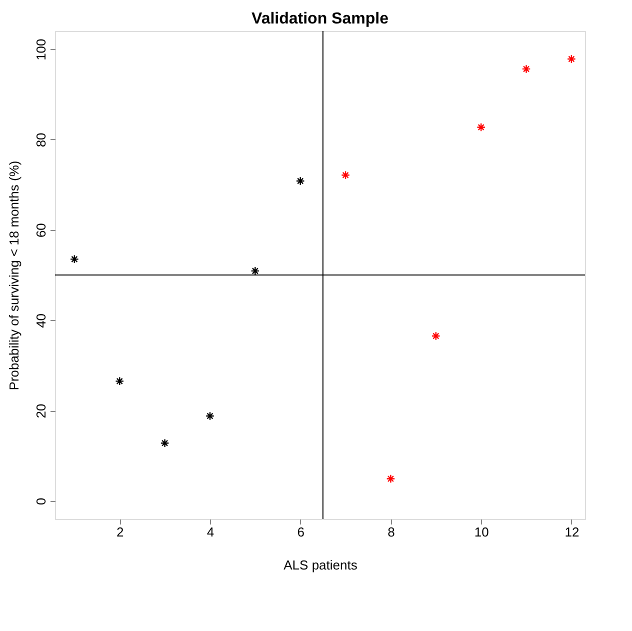 The height and width of the screenshot is (631, 632). I want to click on y-tick-label: 40, so click(41, 320).